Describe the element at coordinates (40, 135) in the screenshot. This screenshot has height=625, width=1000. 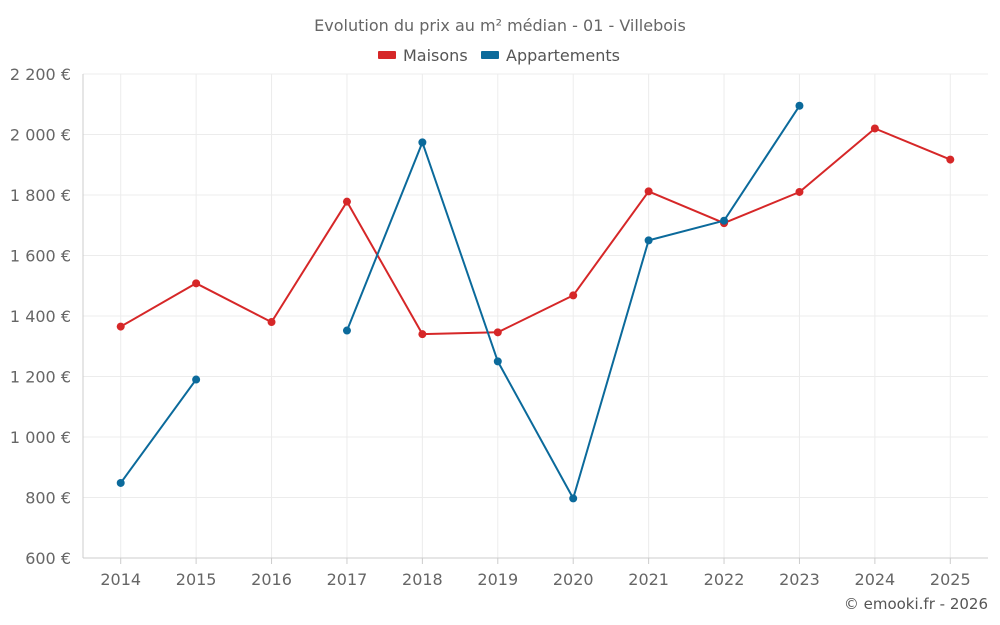
I see `y-tick-label: 2 000 €` at that location.